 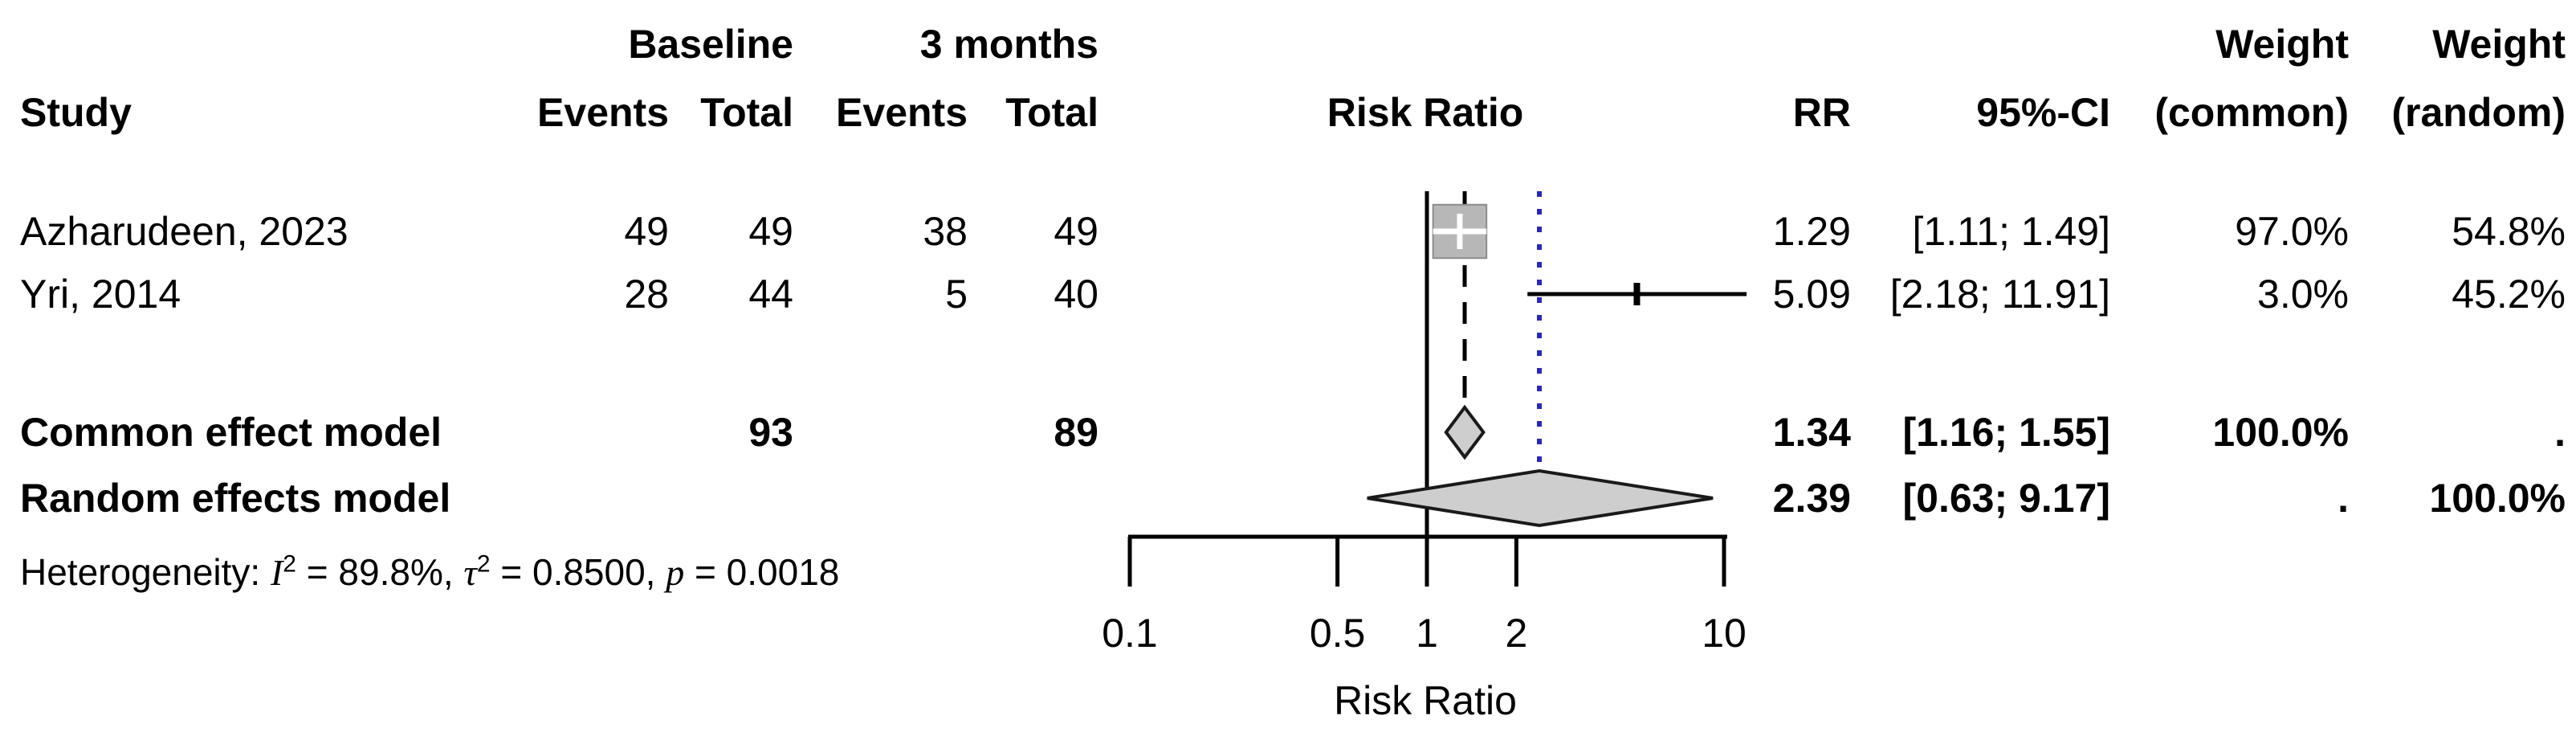 I want to click on model-total-baseline: 93, so click(x=770, y=433).